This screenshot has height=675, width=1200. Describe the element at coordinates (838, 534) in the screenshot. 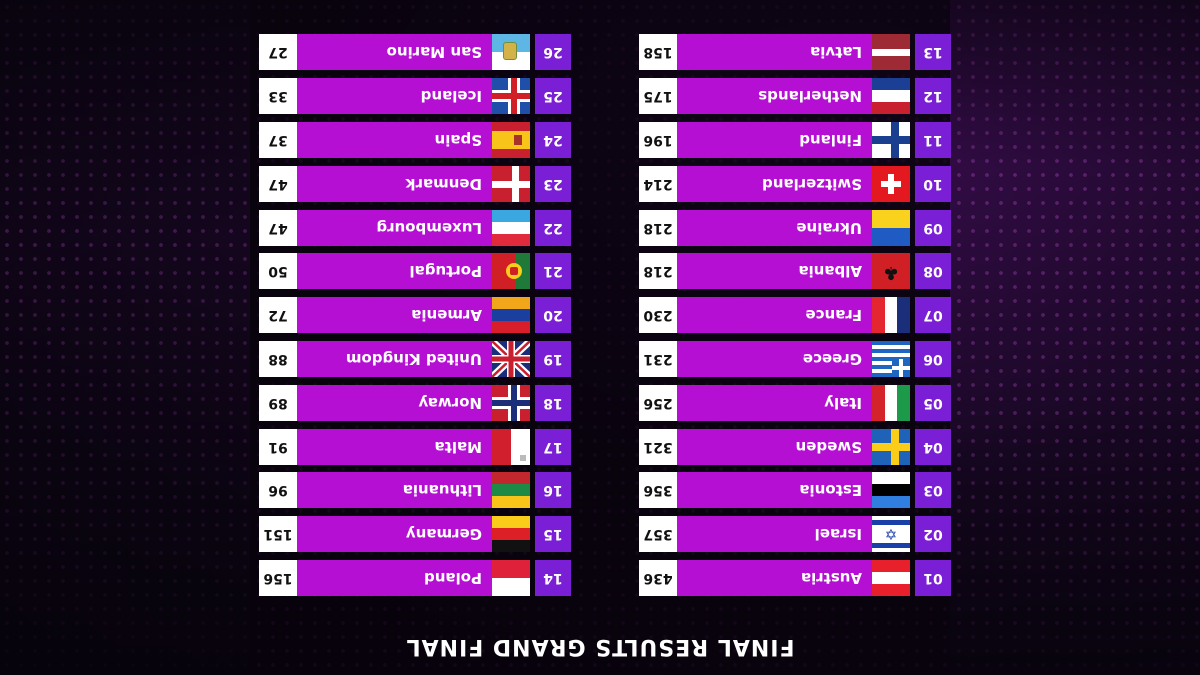

I see `country-name: Israel` at that location.